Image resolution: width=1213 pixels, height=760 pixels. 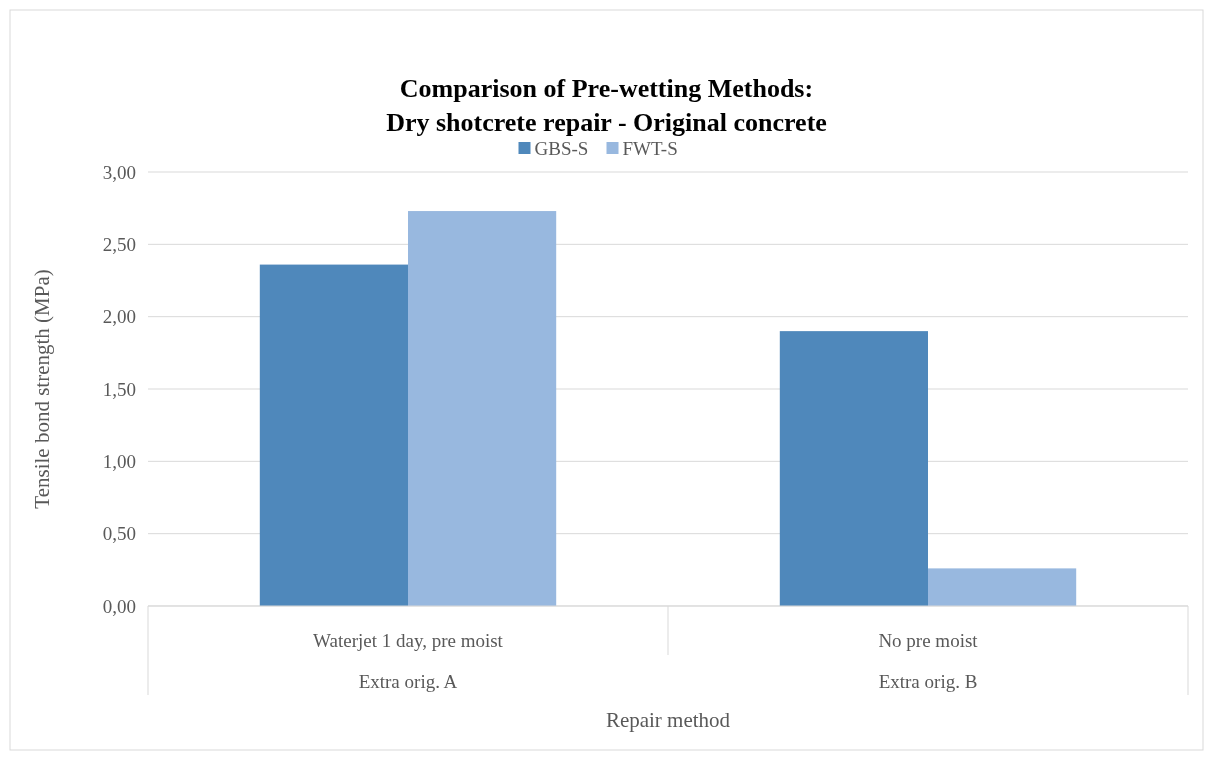 What do you see at coordinates (408, 640) in the screenshot?
I see `x-tick-label: Waterjet 1 day, pre moist` at bounding box center [408, 640].